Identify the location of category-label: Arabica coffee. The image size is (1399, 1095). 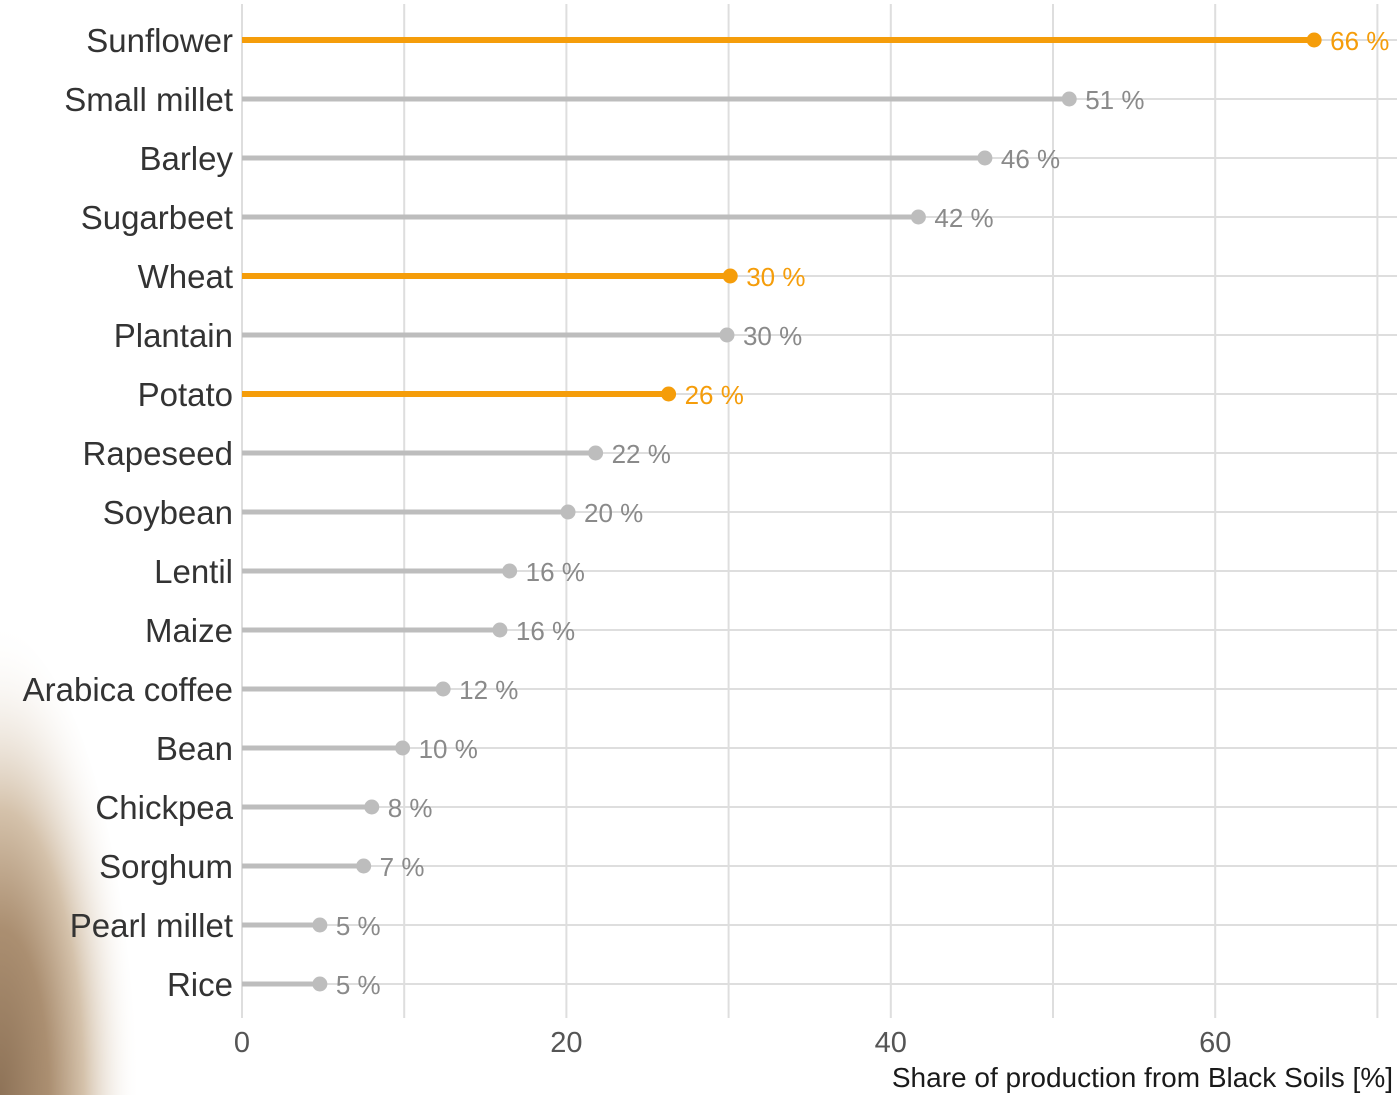
(128, 689).